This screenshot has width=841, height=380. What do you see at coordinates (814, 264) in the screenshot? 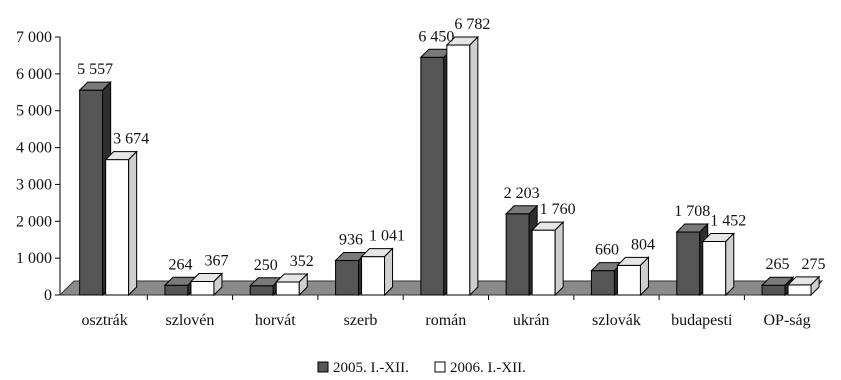
I see `data-label-2006: 275` at bounding box center [814, 264].